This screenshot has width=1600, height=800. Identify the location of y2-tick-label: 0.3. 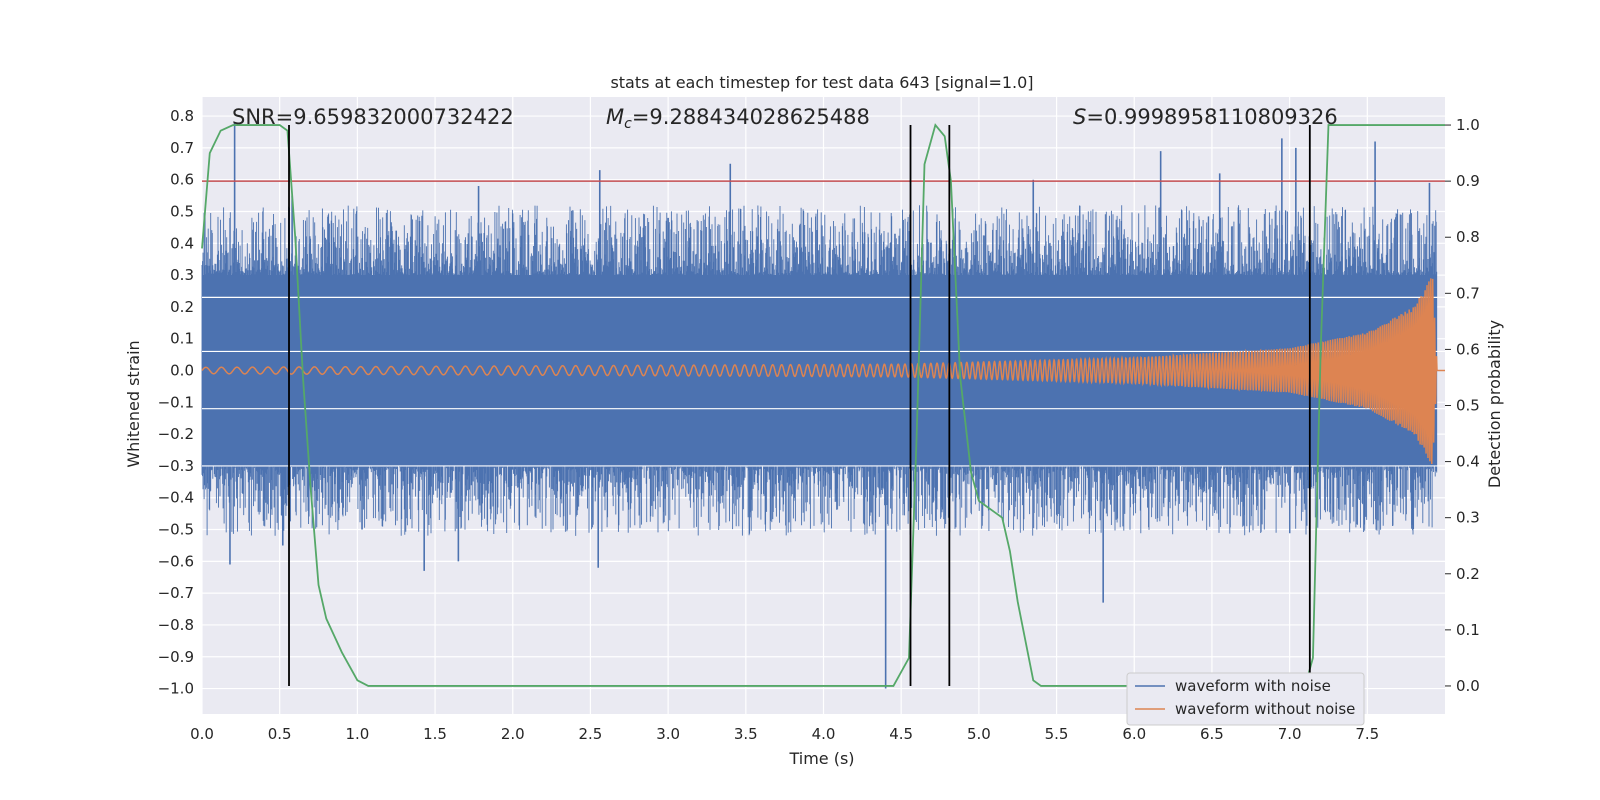
(1468, 518).